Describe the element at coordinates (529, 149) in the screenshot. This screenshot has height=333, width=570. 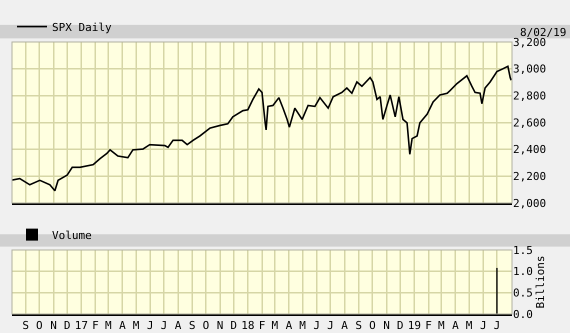
I see `y-tick-label: 2,400` at that location.